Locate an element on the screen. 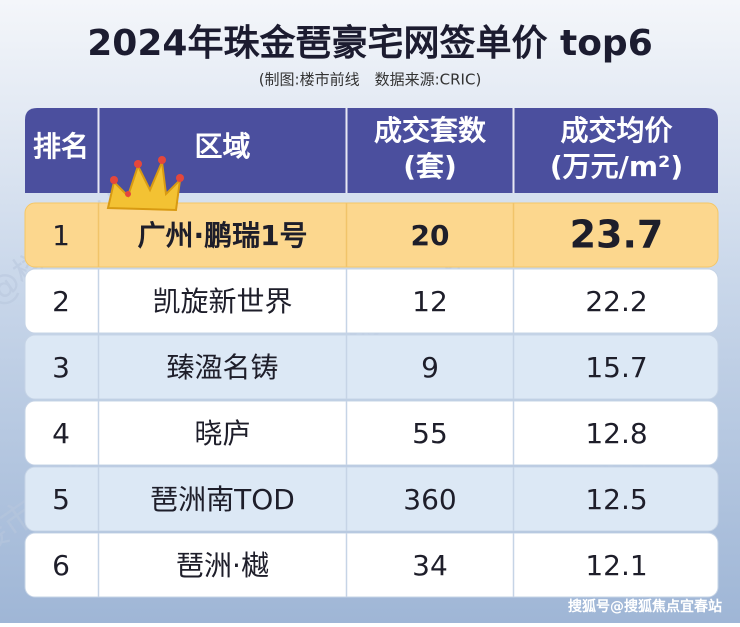 This screenshot has height=627, width=740. cell: 22.2 is located at coordinates (616, 301).